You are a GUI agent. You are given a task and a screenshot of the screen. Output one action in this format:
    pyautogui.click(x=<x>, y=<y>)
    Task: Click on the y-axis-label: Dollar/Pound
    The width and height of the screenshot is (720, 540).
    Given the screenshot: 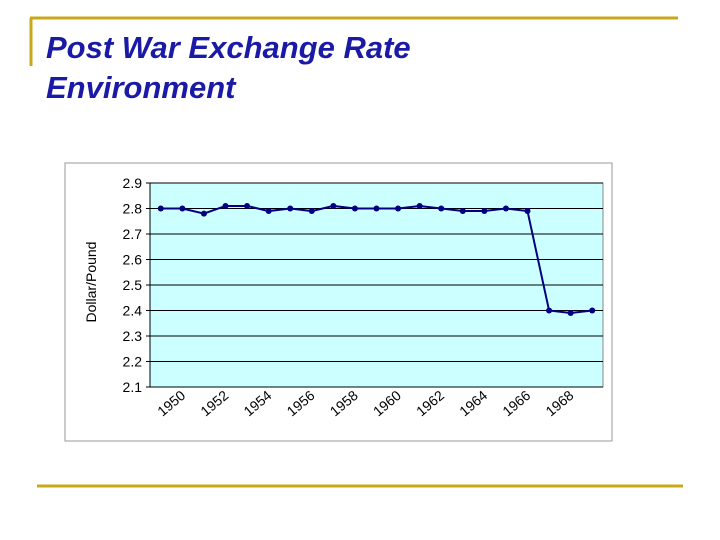 What is the action you would take?
    pyautogui.click(x=91, y=282)
    